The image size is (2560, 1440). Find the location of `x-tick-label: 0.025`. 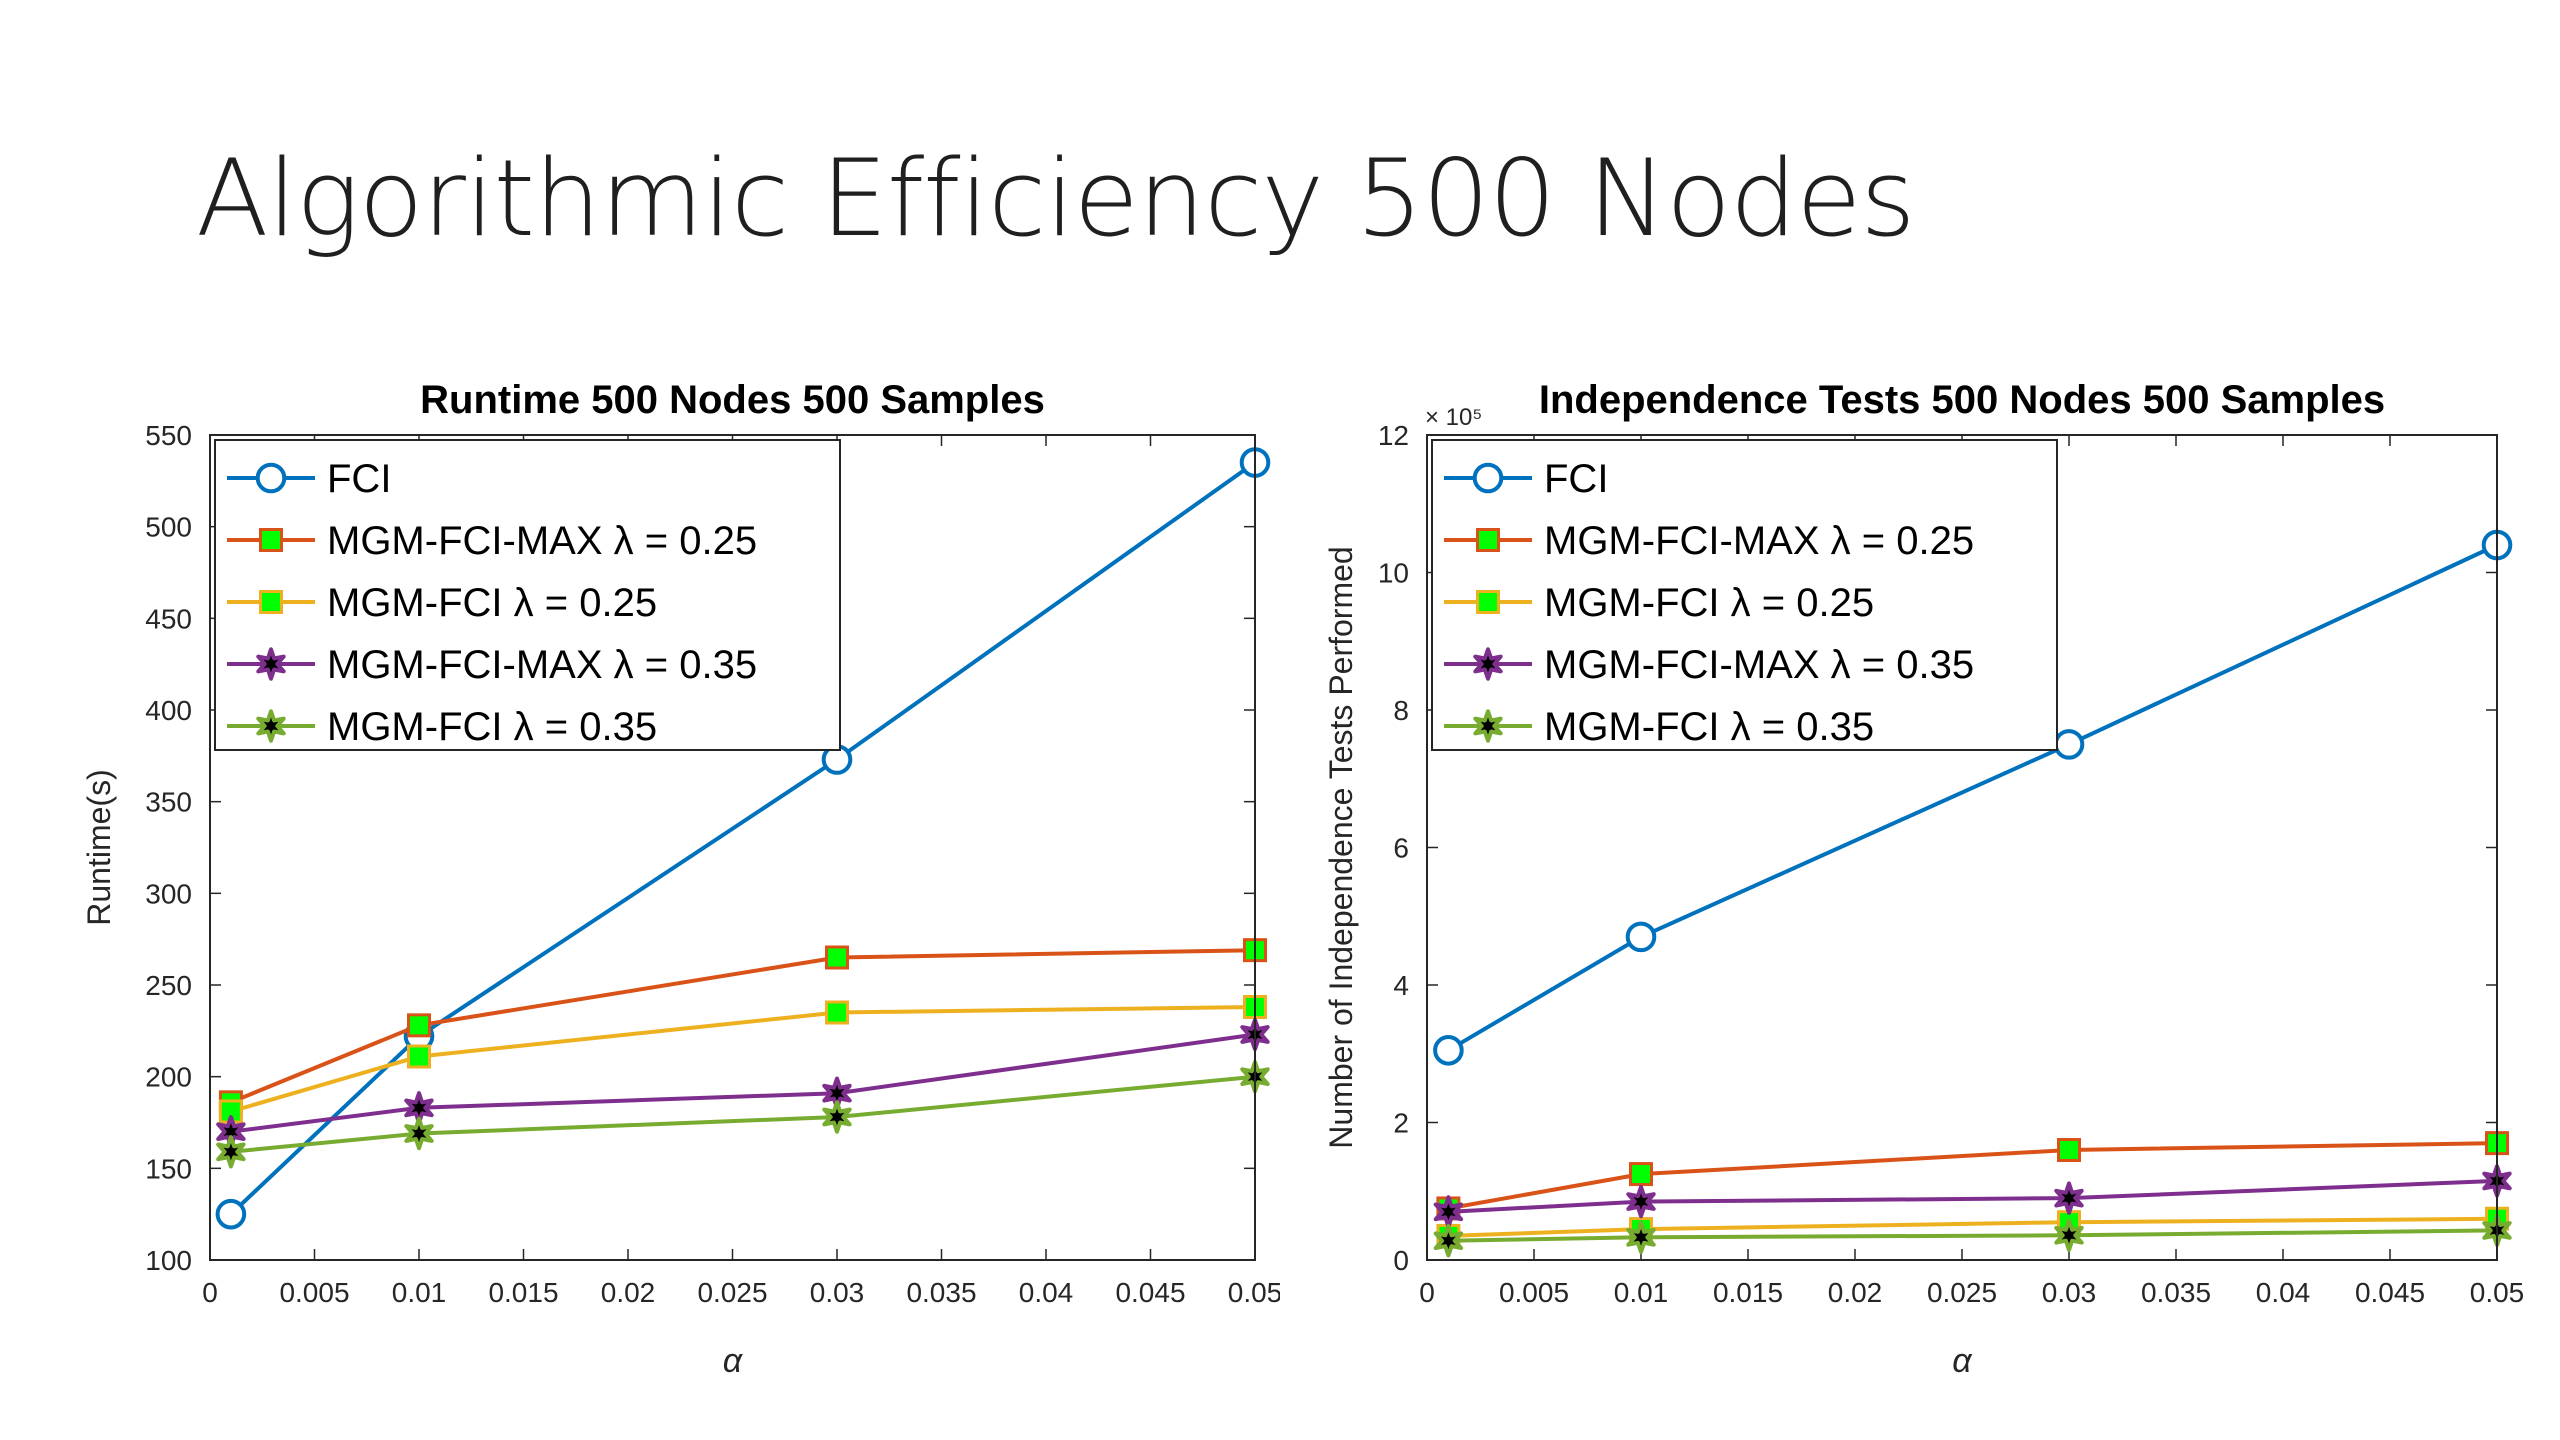

x-tick-label: 0.025 is located at coordinates (1962, 1292).